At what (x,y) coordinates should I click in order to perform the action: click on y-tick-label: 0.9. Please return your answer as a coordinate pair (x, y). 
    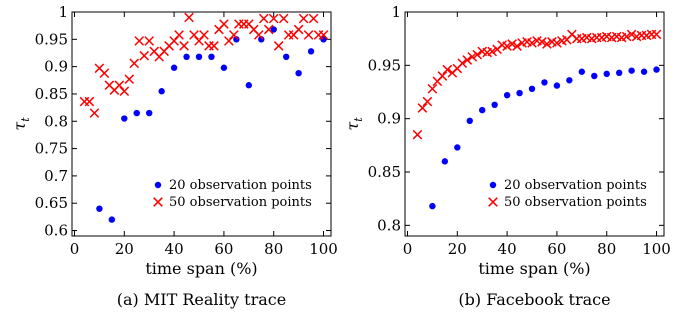
    Looking at the image, I should click on (56, 67).